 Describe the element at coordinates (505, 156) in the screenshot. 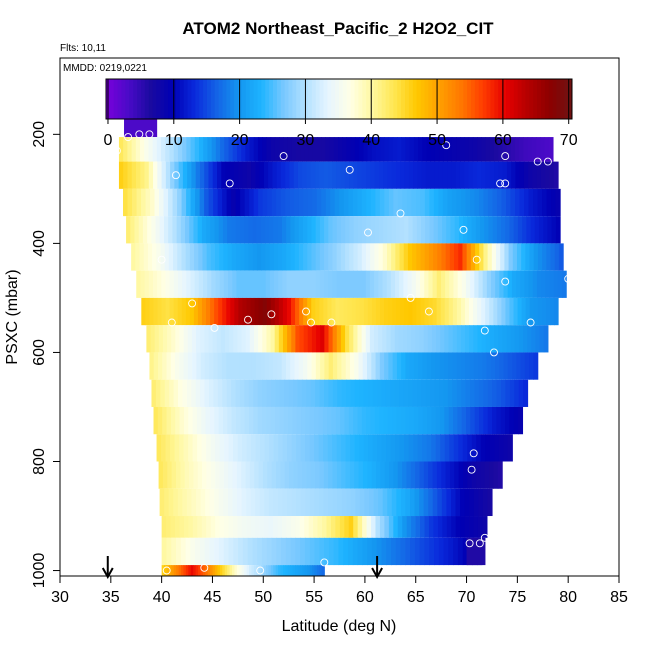

I see `sample-point` at that location.